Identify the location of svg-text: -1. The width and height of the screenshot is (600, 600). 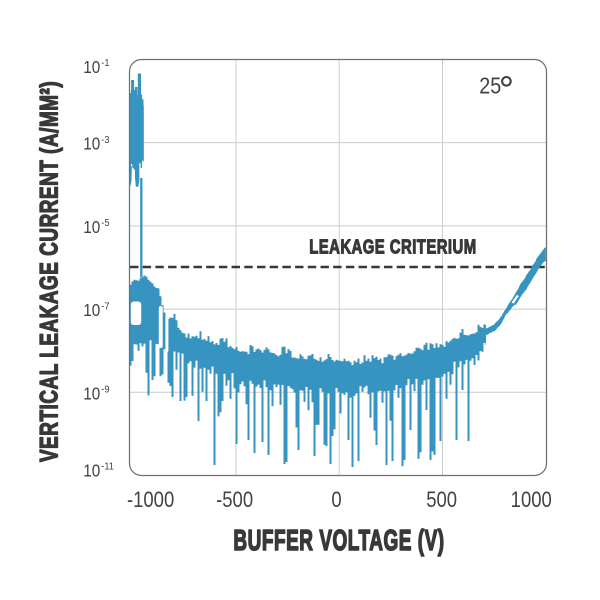
(105, 64).